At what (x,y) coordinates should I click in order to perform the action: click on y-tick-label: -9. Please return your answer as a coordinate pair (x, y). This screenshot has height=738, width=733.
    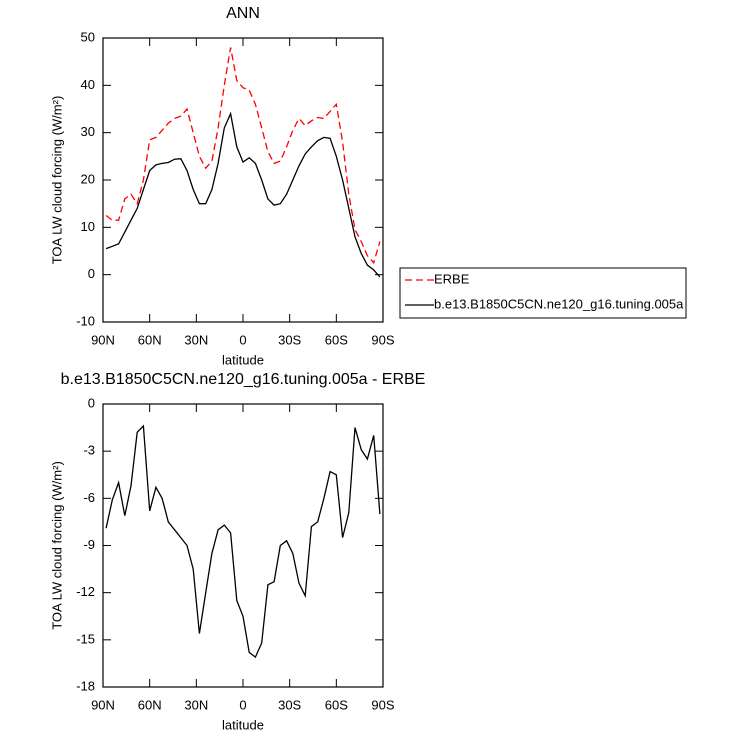
    Looking at the image, I should click on (89, 544).